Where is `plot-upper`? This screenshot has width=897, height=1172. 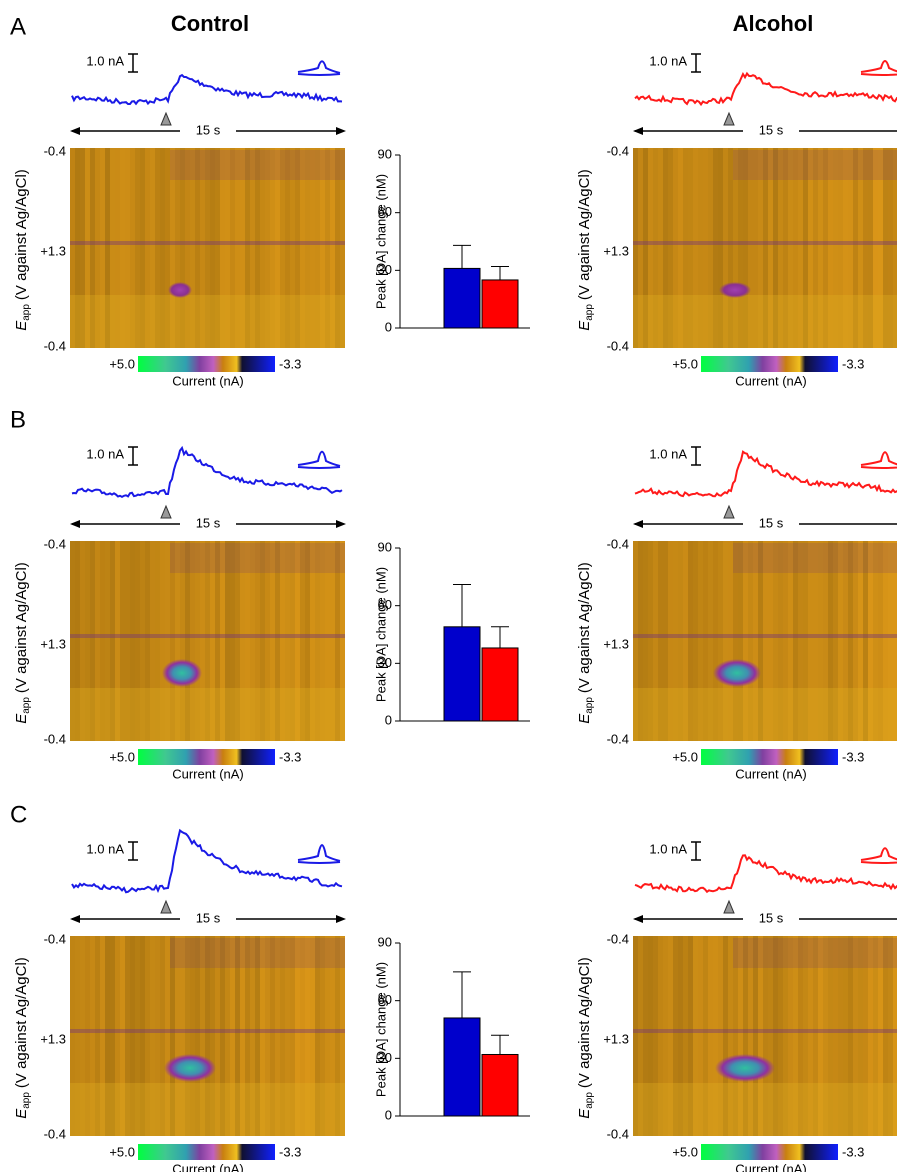 plot-upper is located at coordinates (257, 165).